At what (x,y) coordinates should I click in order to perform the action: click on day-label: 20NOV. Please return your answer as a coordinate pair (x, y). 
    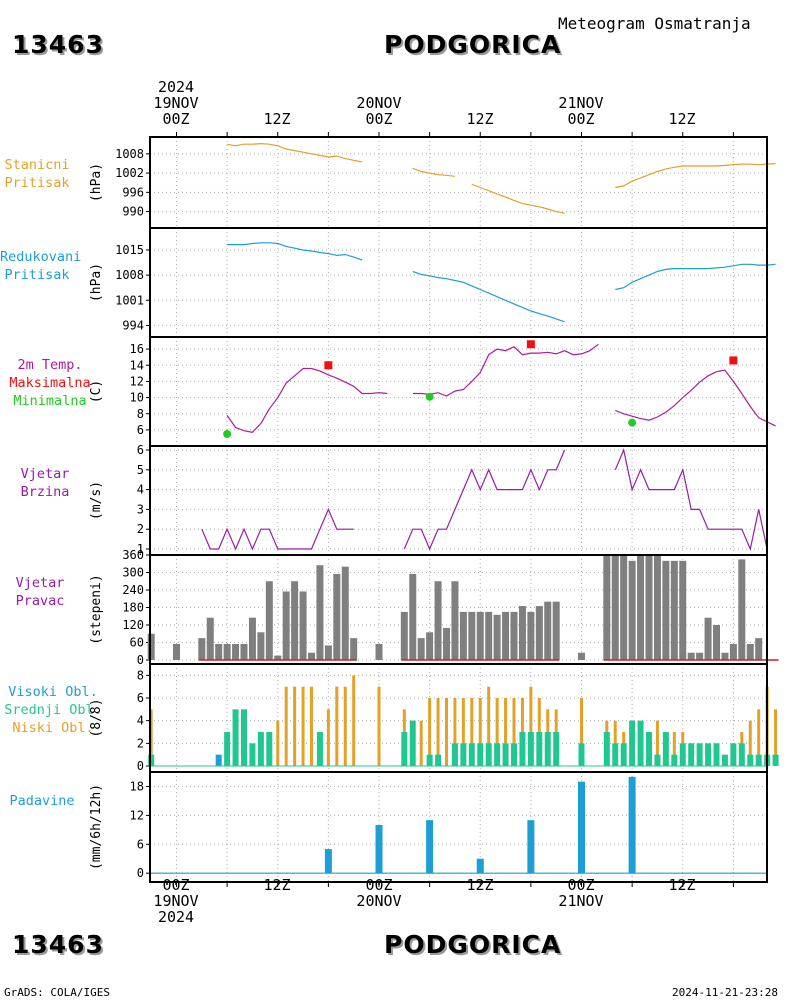
    Looking at the image, I should click on (379, 103).